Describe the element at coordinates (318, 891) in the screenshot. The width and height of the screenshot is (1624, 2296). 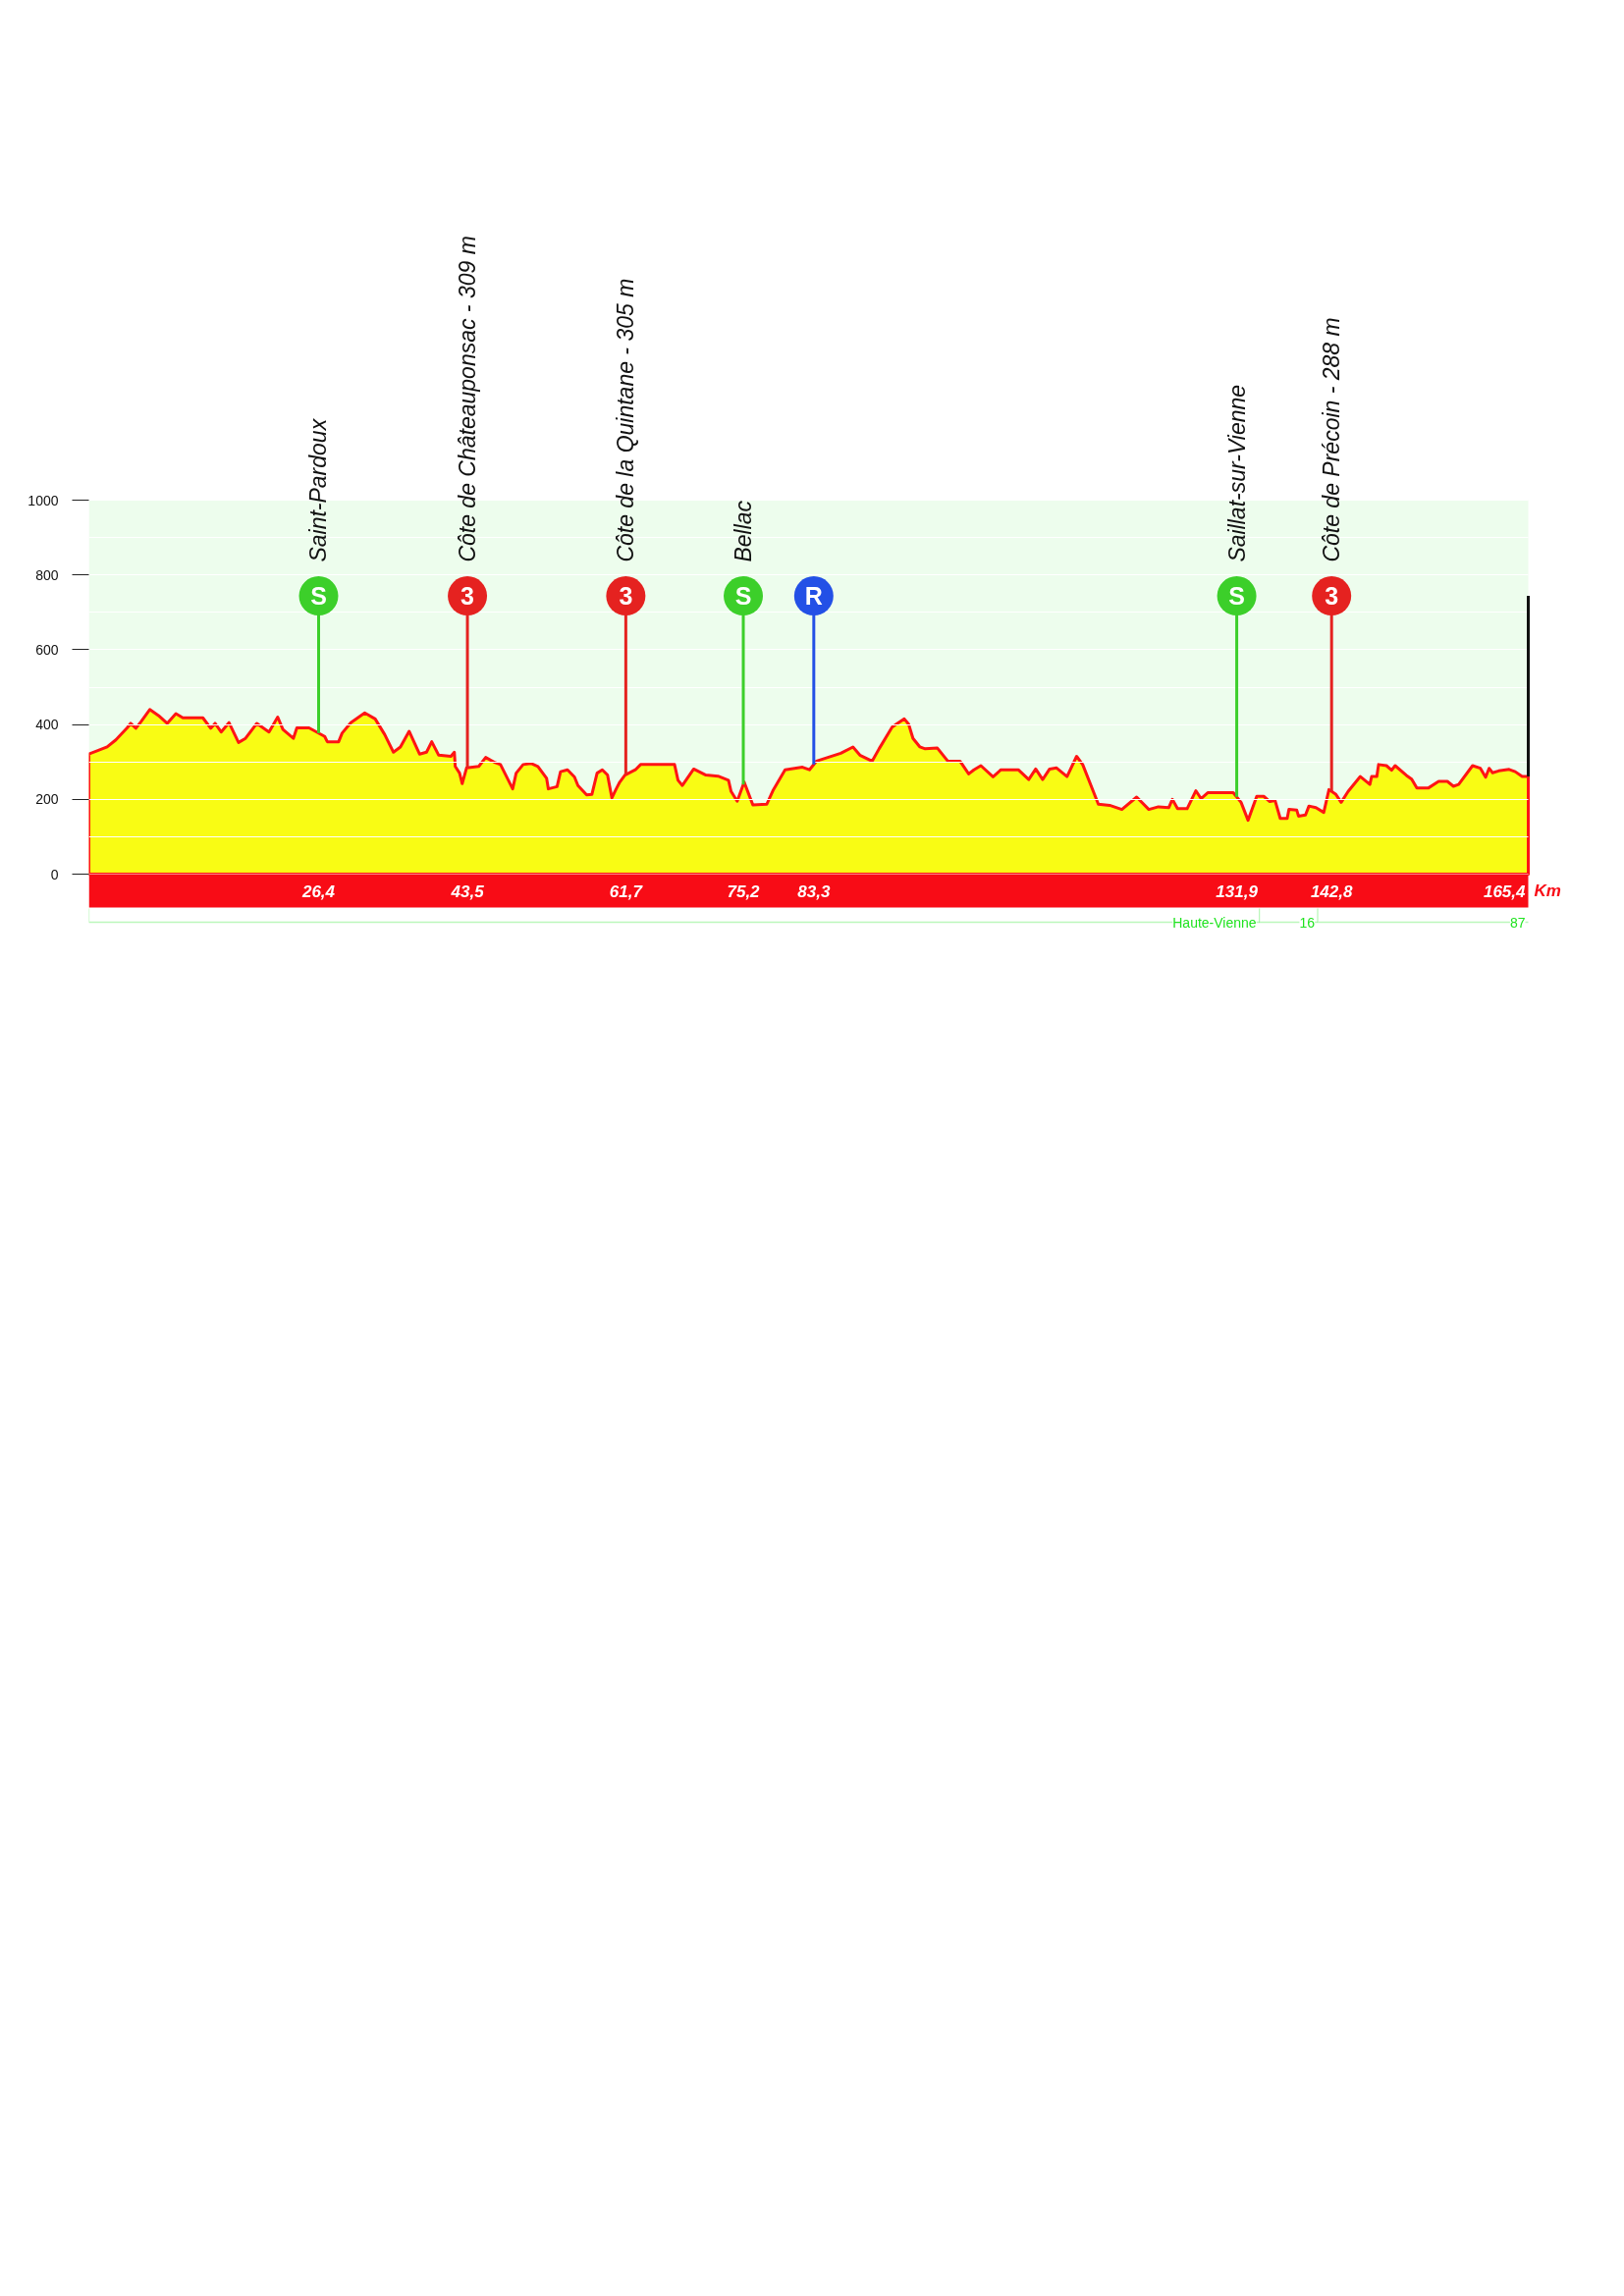
I see `x-tick-label: 26,4` at that location.